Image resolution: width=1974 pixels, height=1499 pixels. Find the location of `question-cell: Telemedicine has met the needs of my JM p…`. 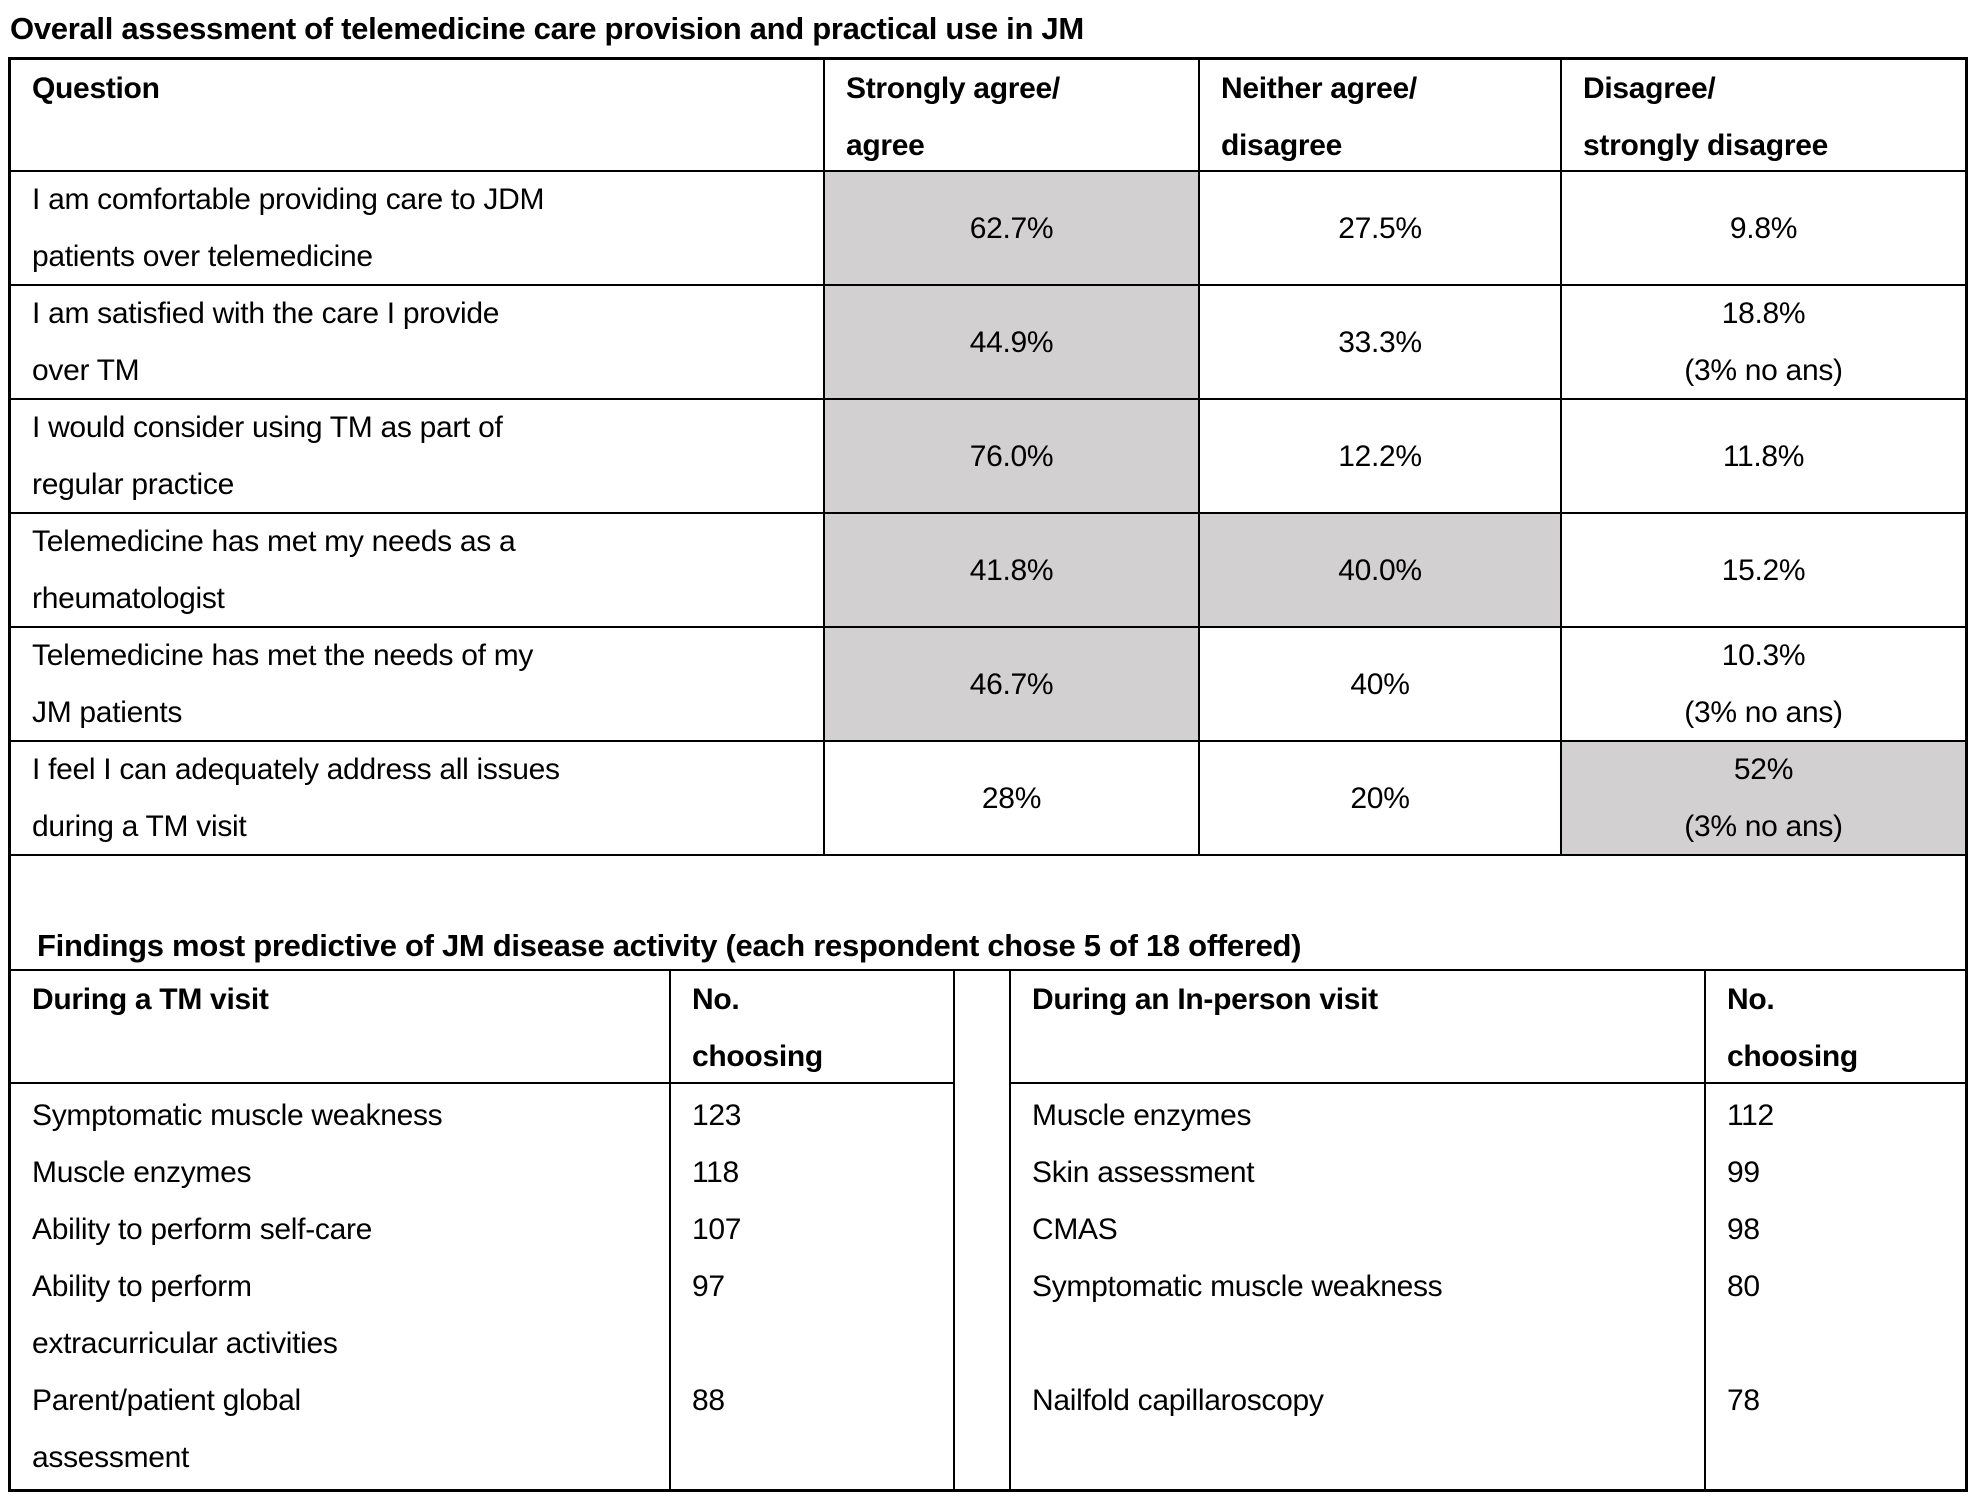

question-cell: Telemedicine has met the needs of my JM p… is located at coordinates (417, 685).